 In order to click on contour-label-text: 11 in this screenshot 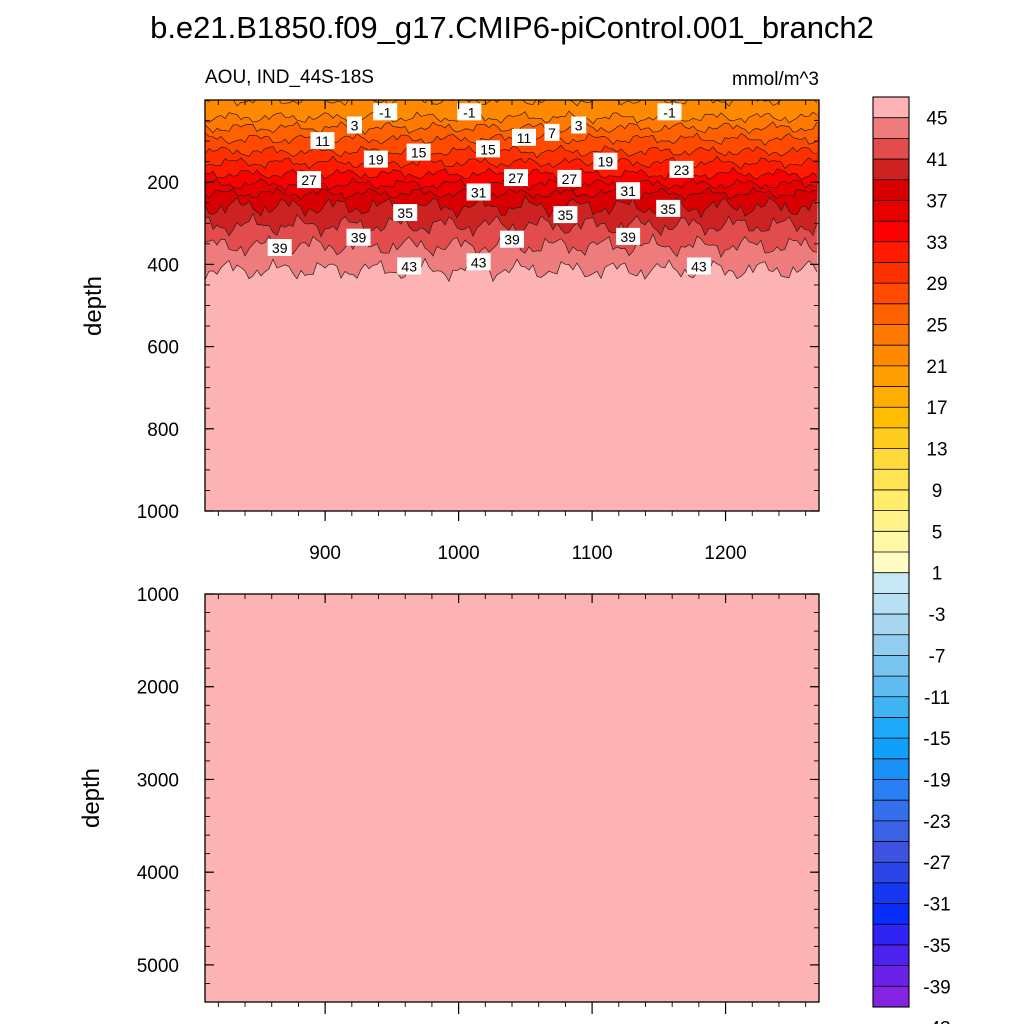, I will do `click(322, 141)`.